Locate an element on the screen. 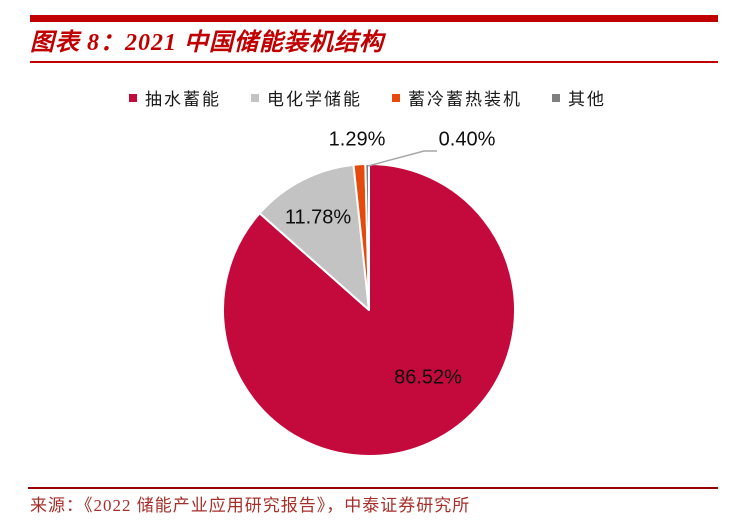 Image resolution: width=735 pixels, height=525 pixels. legend-item-thermal: 蓄冷蓄热装机 is located at coordinates (457, 97).